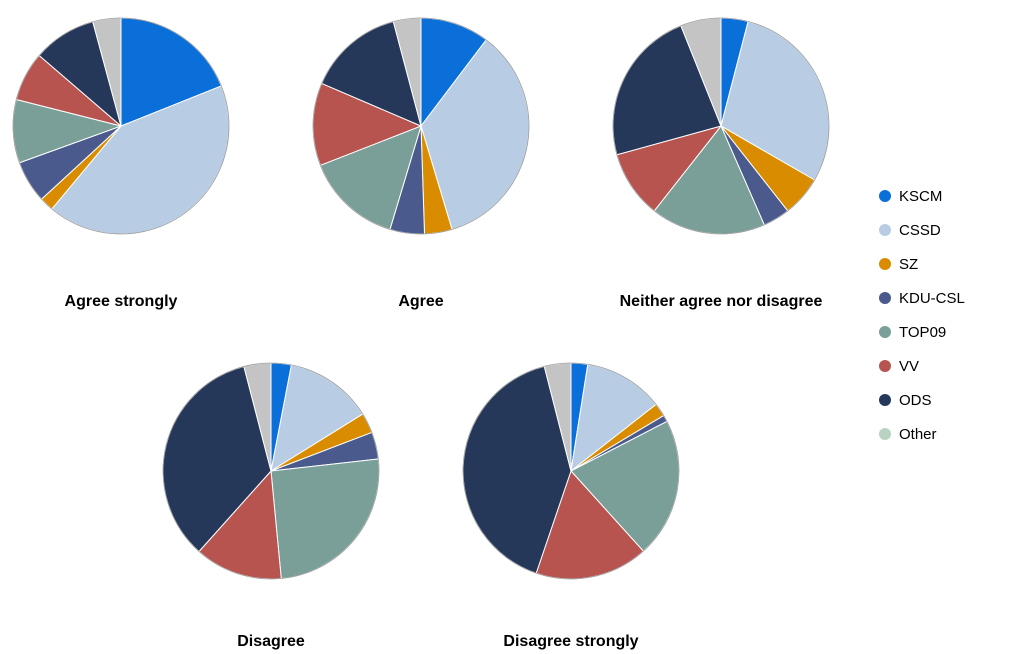  I want to click on pie-title: Neither agree nor disagree, so click(721, 301).